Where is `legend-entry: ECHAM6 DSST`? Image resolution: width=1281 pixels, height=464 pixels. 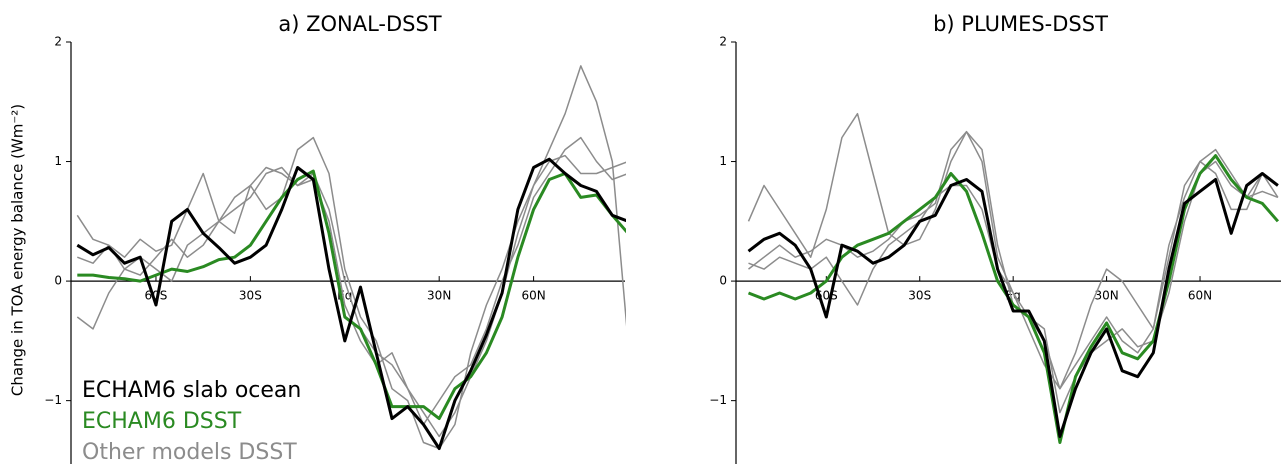
legend-entry: ECHAM6 DSST is located at coordinates (162, 421).